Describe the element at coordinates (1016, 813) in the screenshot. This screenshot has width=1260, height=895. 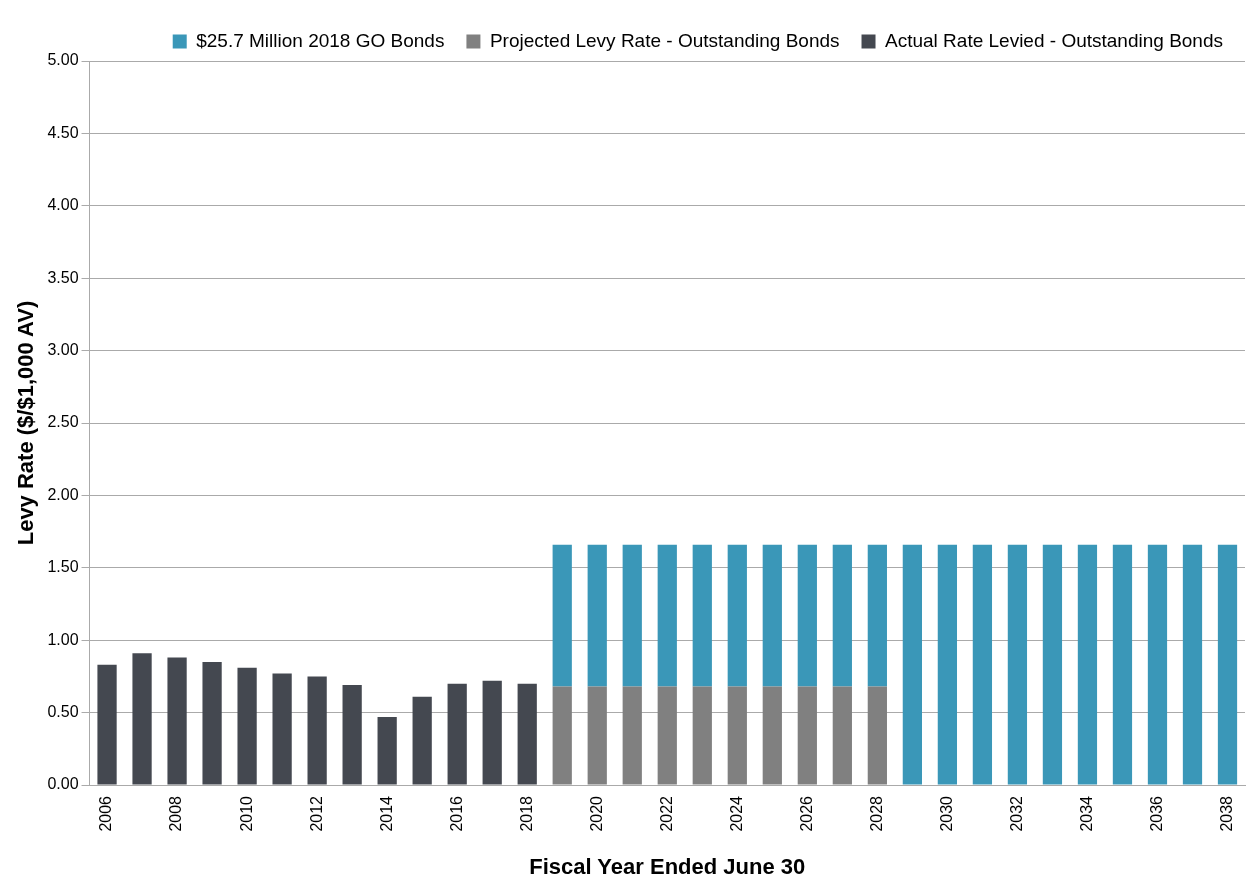
I see `x-tick-label: 2032` at that location.